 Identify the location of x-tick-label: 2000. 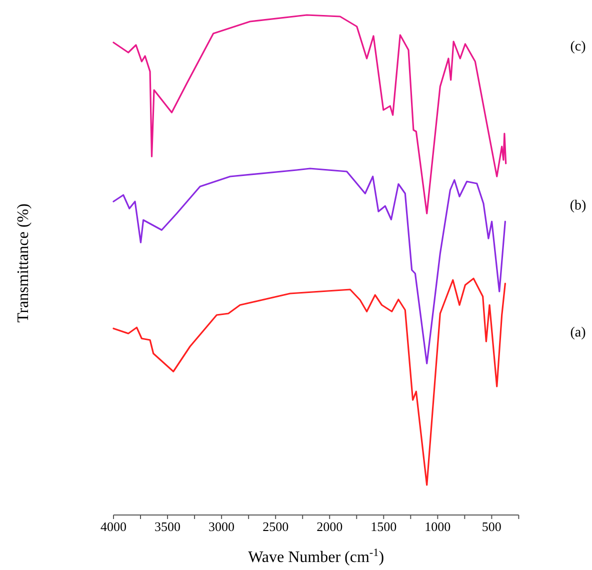
(329, 526).